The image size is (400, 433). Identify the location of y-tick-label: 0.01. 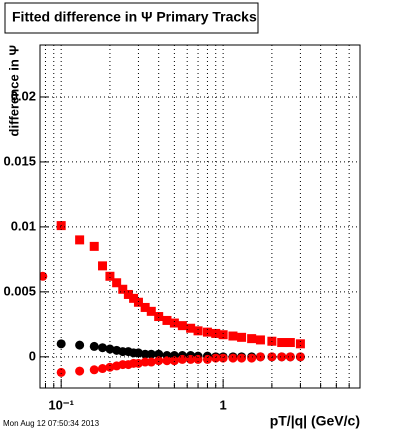
(23, 225).